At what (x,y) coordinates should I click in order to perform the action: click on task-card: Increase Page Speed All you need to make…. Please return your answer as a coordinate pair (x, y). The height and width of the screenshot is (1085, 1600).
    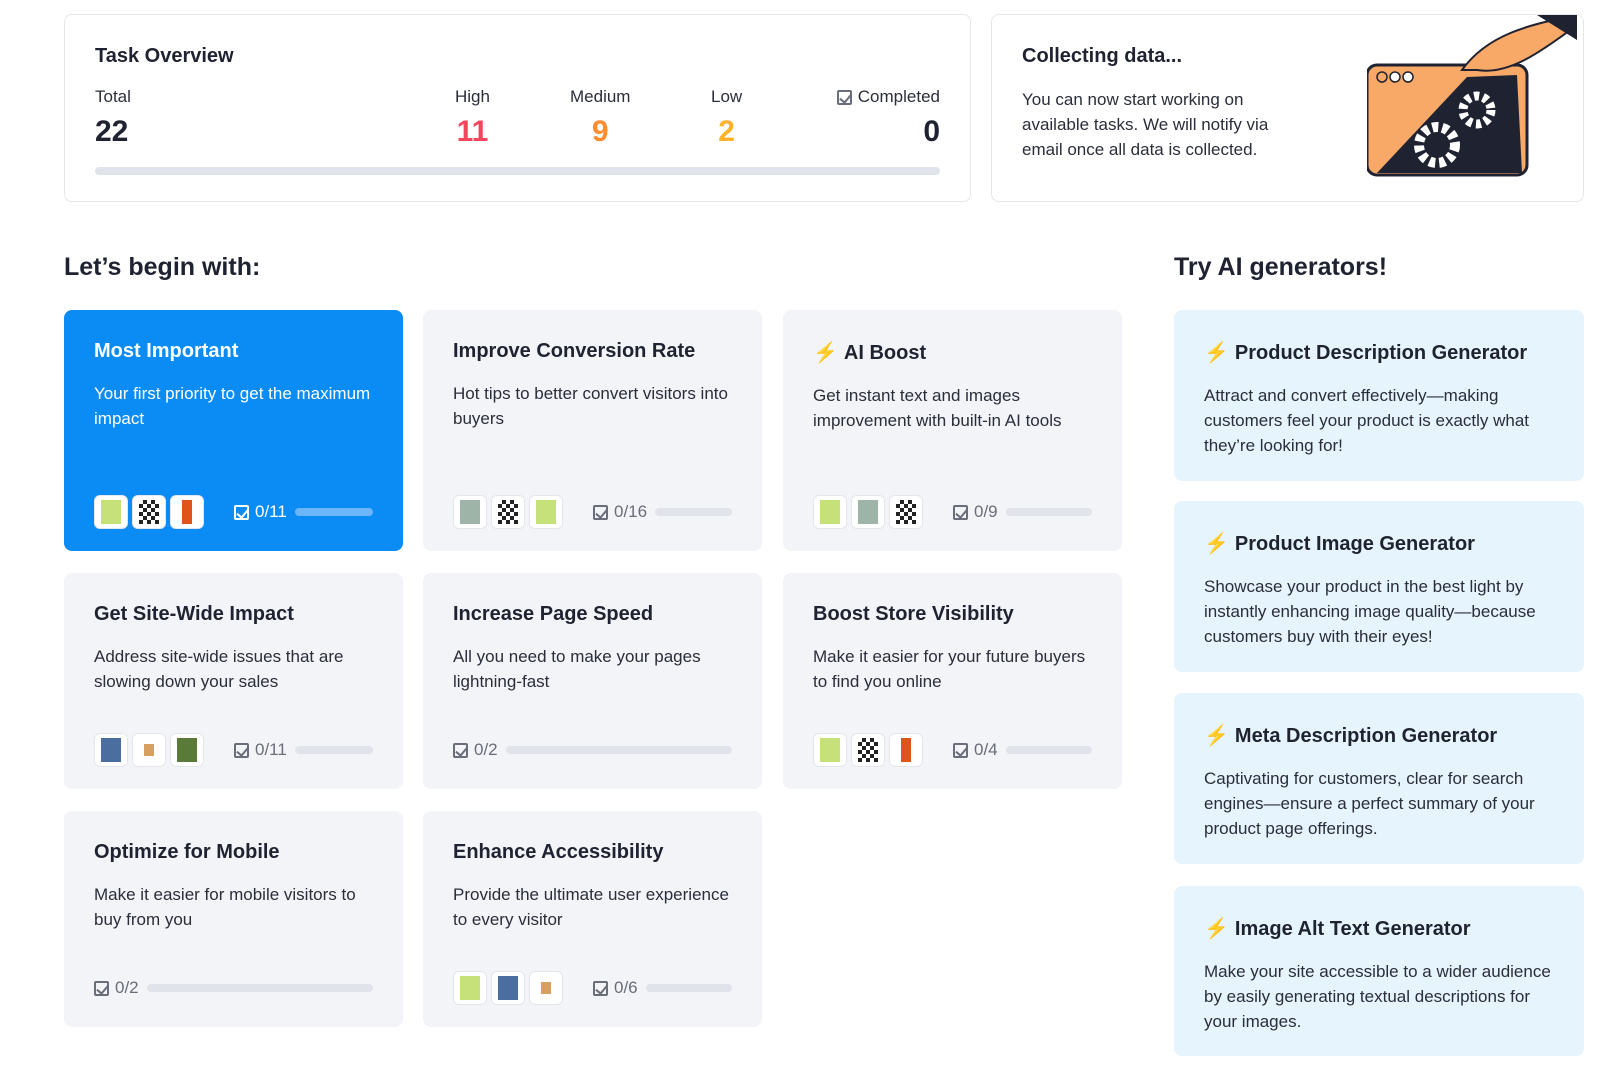
    Looking at the image, I should click on (592, 681).